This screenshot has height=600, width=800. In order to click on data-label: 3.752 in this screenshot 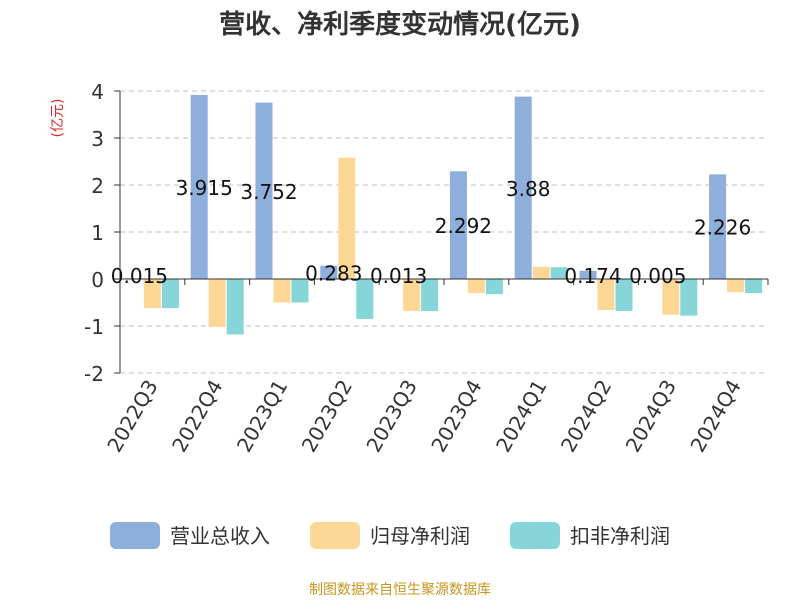, I will do `click(268, 192)`.